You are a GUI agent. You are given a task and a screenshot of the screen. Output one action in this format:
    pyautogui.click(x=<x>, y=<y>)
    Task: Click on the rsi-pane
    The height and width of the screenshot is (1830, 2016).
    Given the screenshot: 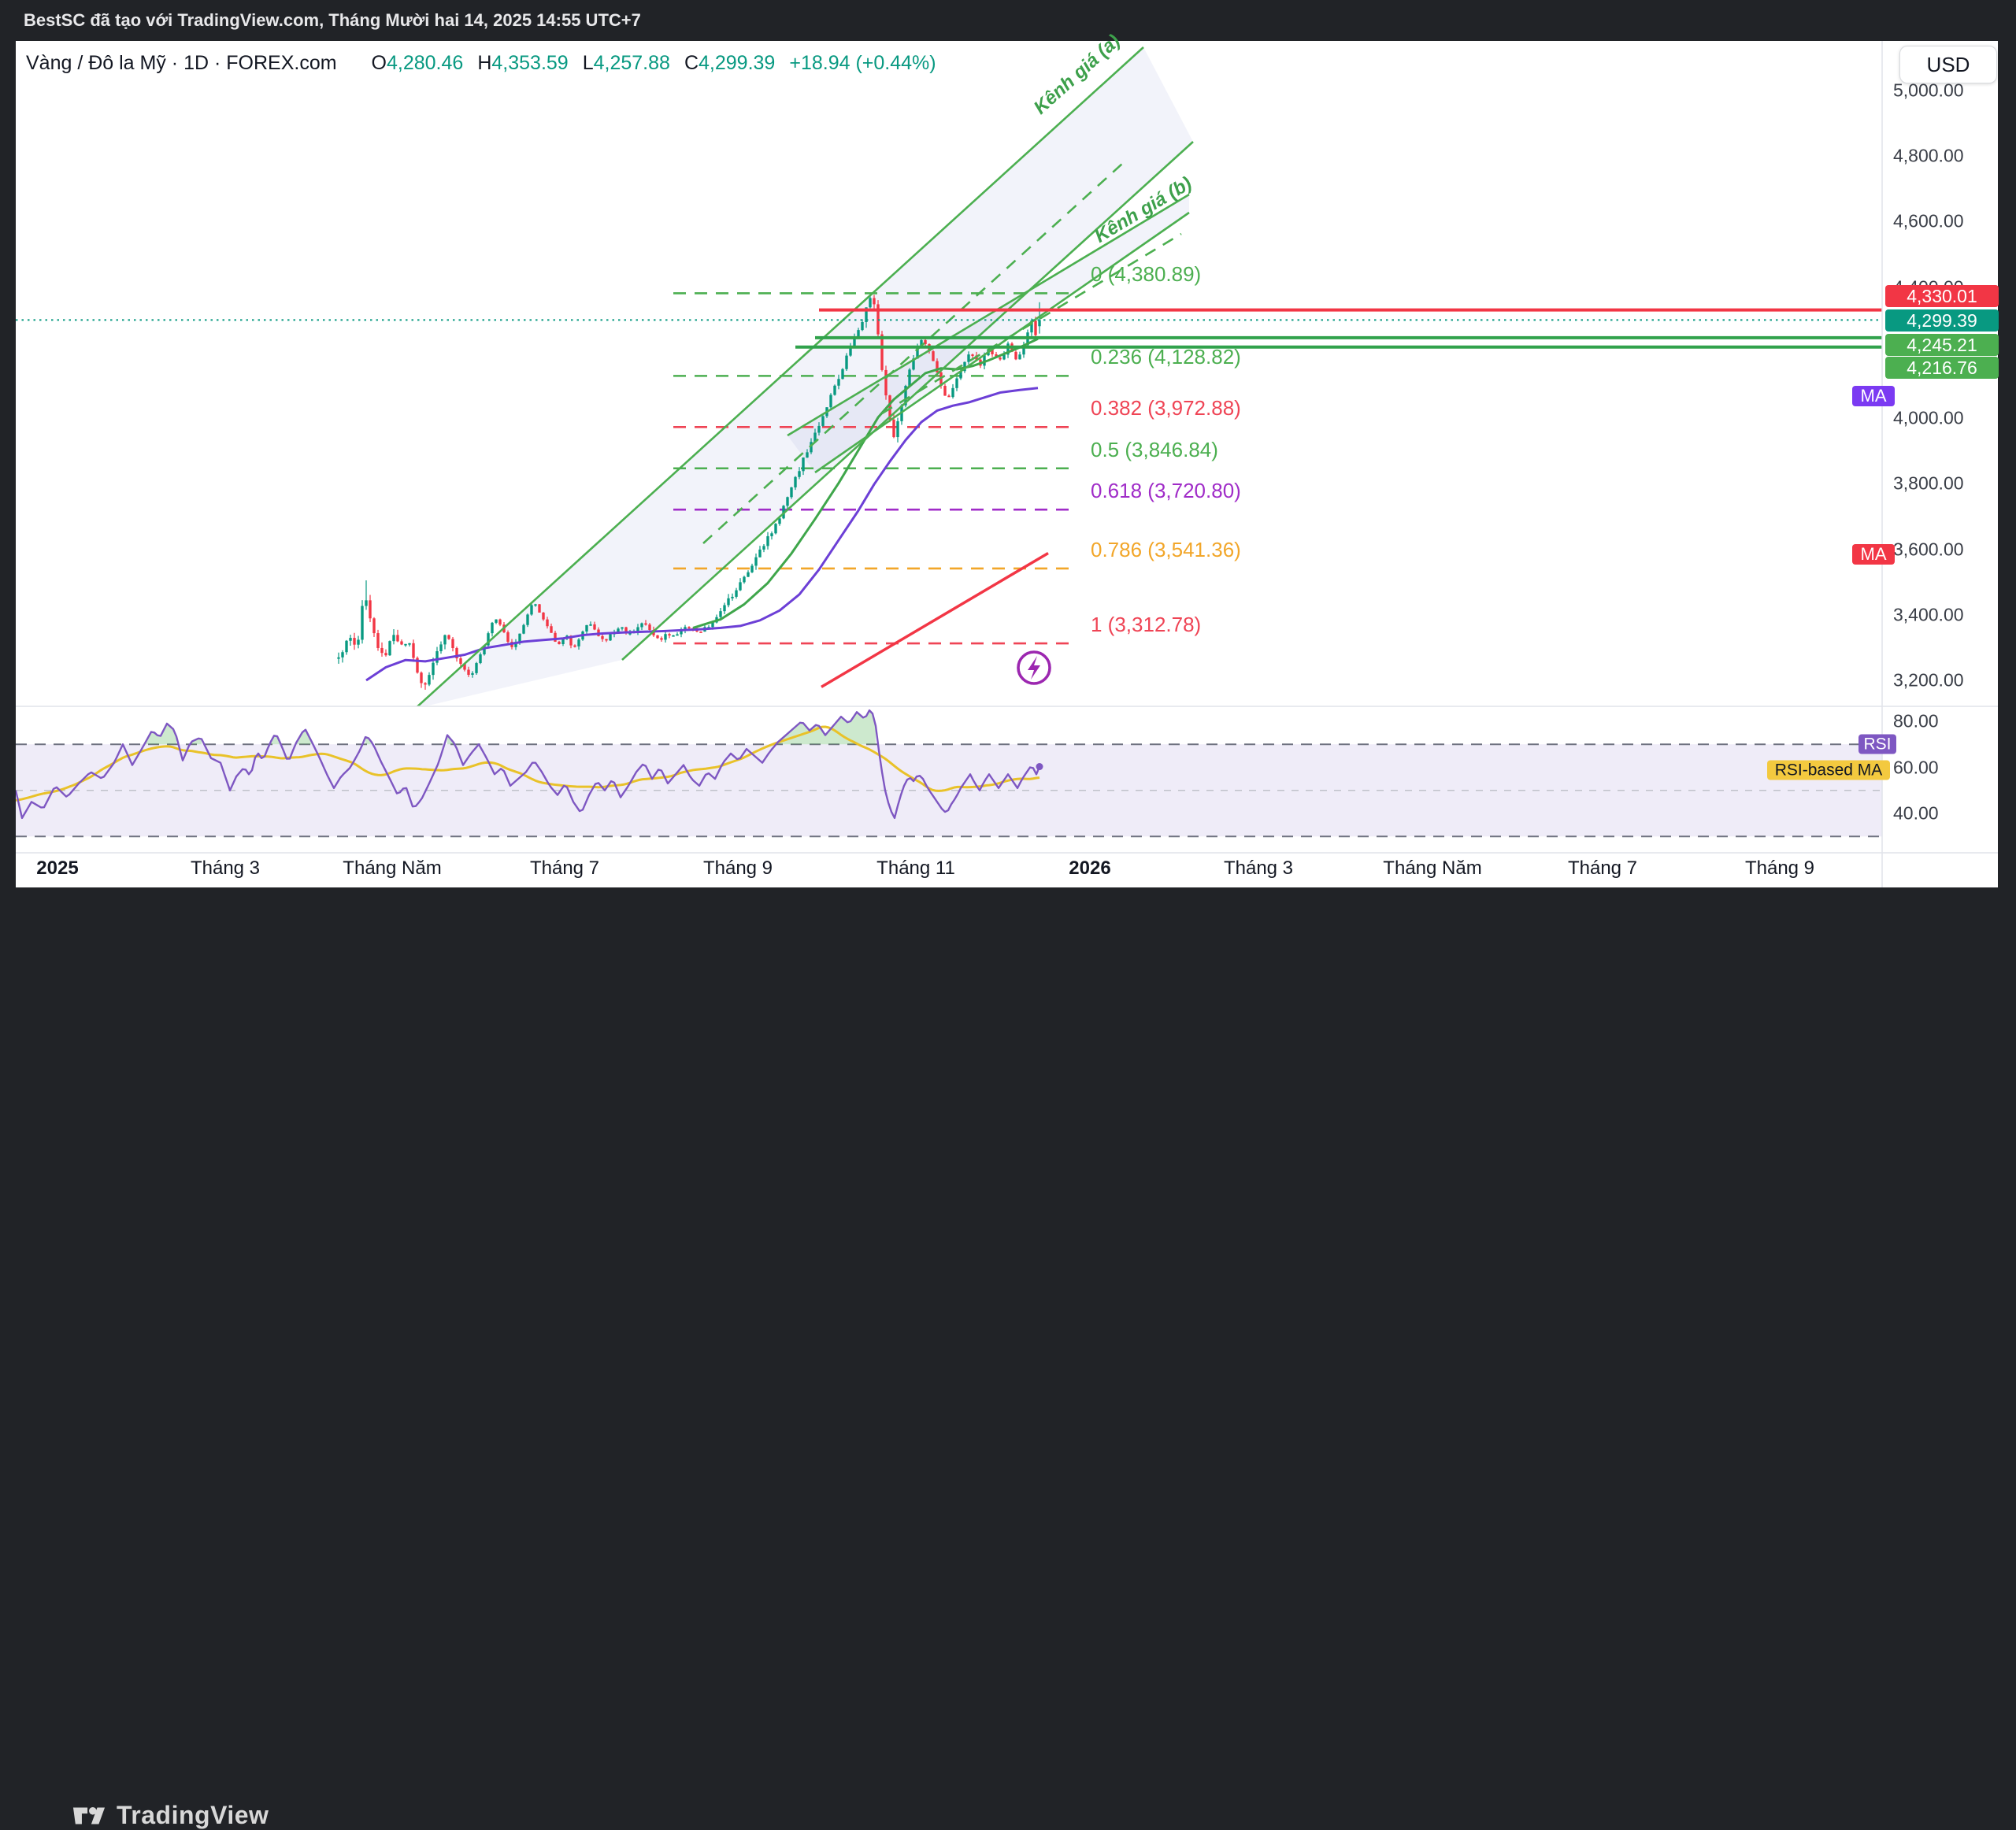 What is the action you would take?
    pyautogui.click(x=949, y=773)
    